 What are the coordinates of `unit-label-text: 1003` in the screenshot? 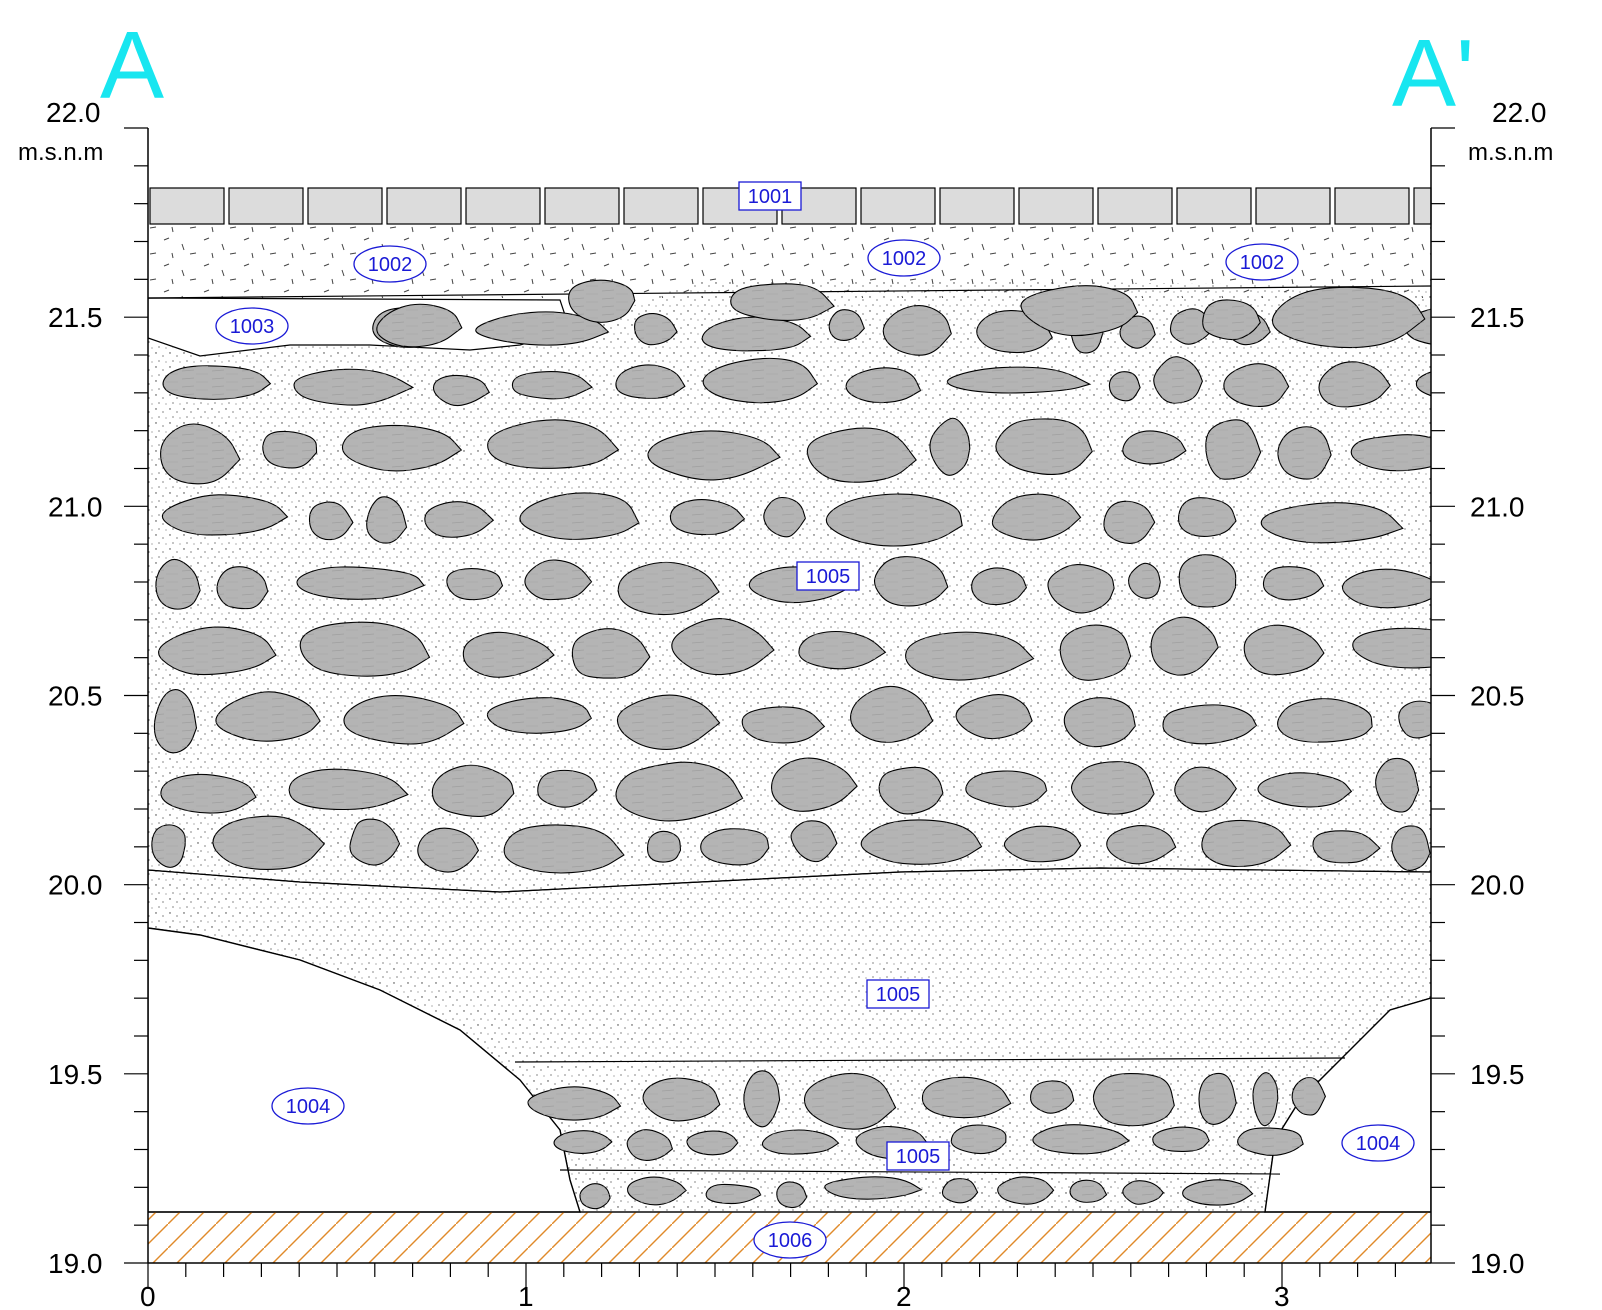 It's located at (252, 327).